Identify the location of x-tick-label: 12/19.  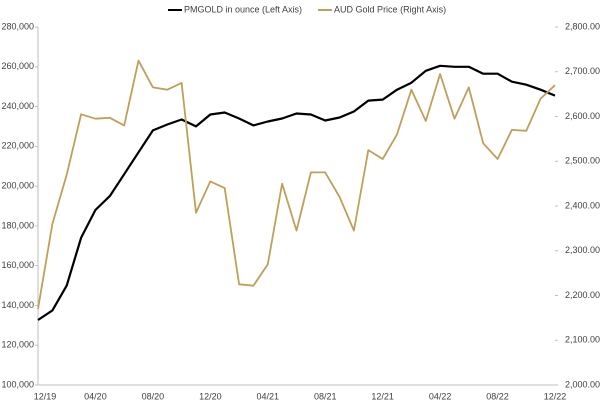
(45, 396).